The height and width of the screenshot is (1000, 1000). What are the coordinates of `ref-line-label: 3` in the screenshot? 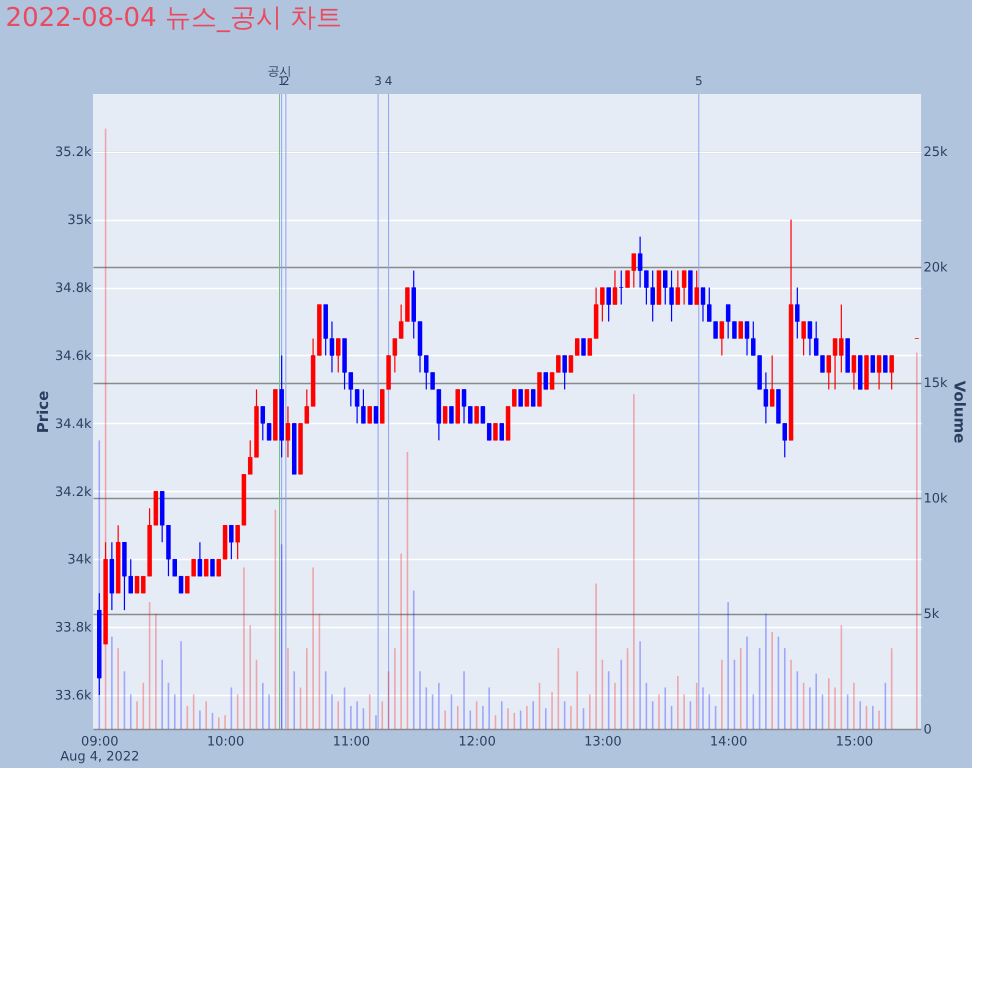 It's located at (378, 81).